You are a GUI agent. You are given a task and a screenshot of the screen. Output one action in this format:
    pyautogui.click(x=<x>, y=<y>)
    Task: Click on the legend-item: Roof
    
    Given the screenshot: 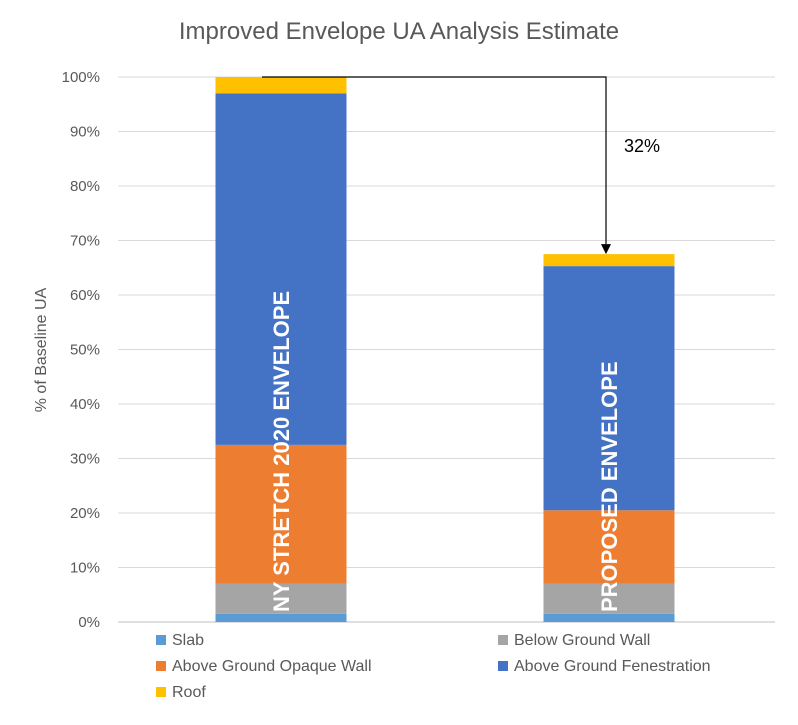 What is the action you would take?
    pyautogui.click(x=181, y=693)
    